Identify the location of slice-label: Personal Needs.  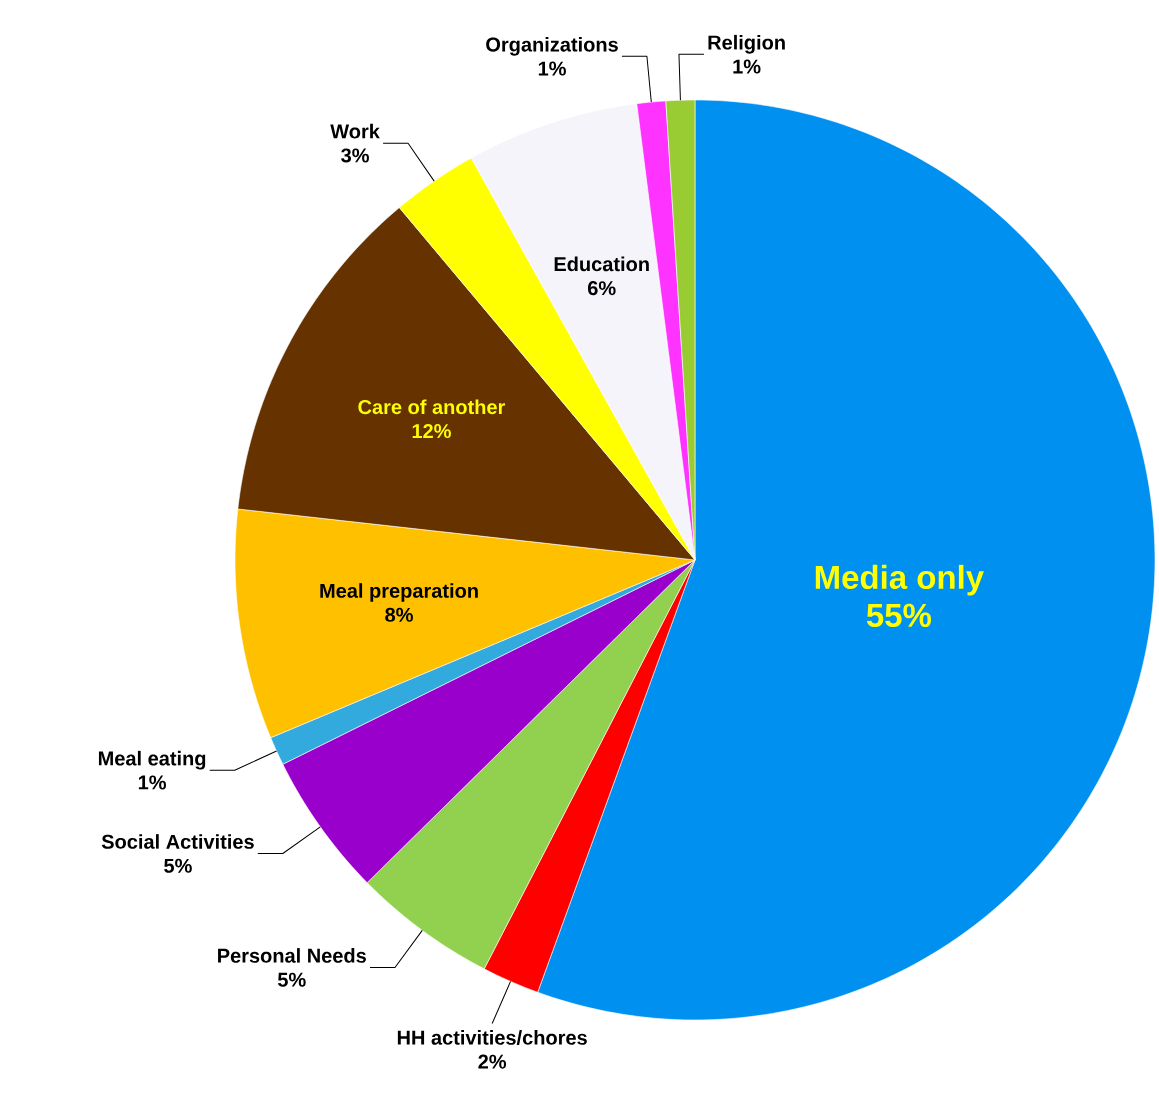
(292, 955).